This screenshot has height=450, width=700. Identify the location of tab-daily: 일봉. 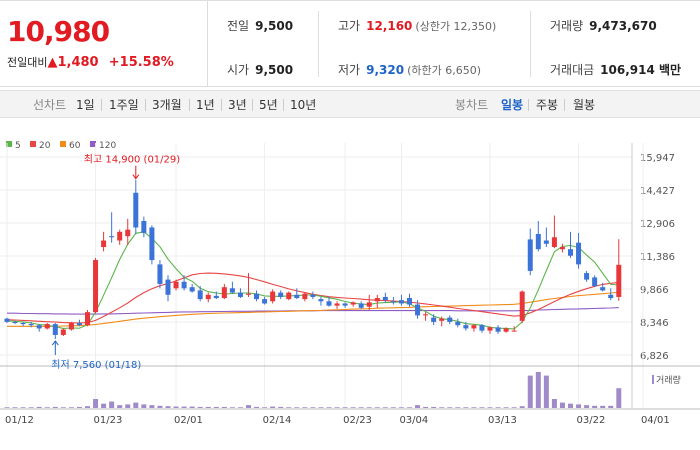
(512, 105).